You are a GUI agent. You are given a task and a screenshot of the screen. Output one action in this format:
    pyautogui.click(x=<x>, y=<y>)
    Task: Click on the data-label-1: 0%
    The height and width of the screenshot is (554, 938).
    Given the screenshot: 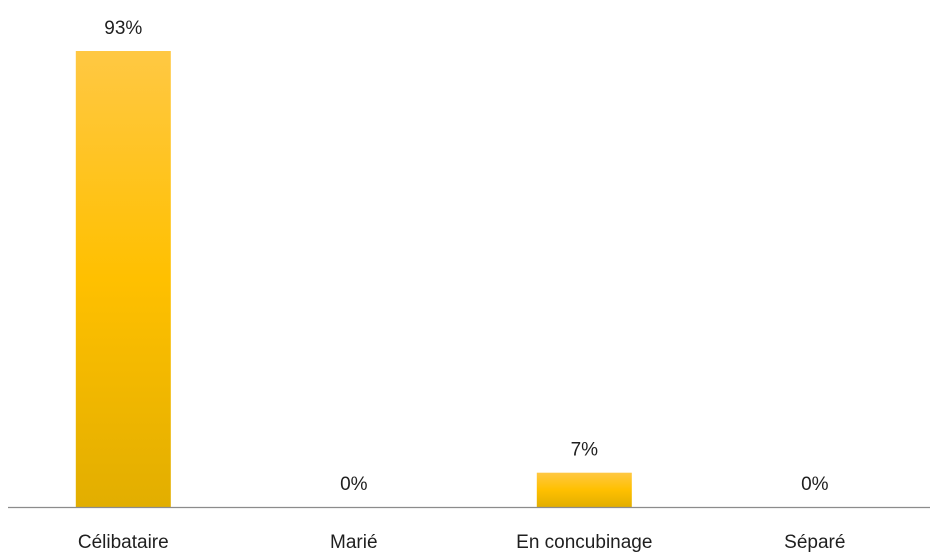 What is the action you would take?
    pyautogui.click(x=354, y=484)
    